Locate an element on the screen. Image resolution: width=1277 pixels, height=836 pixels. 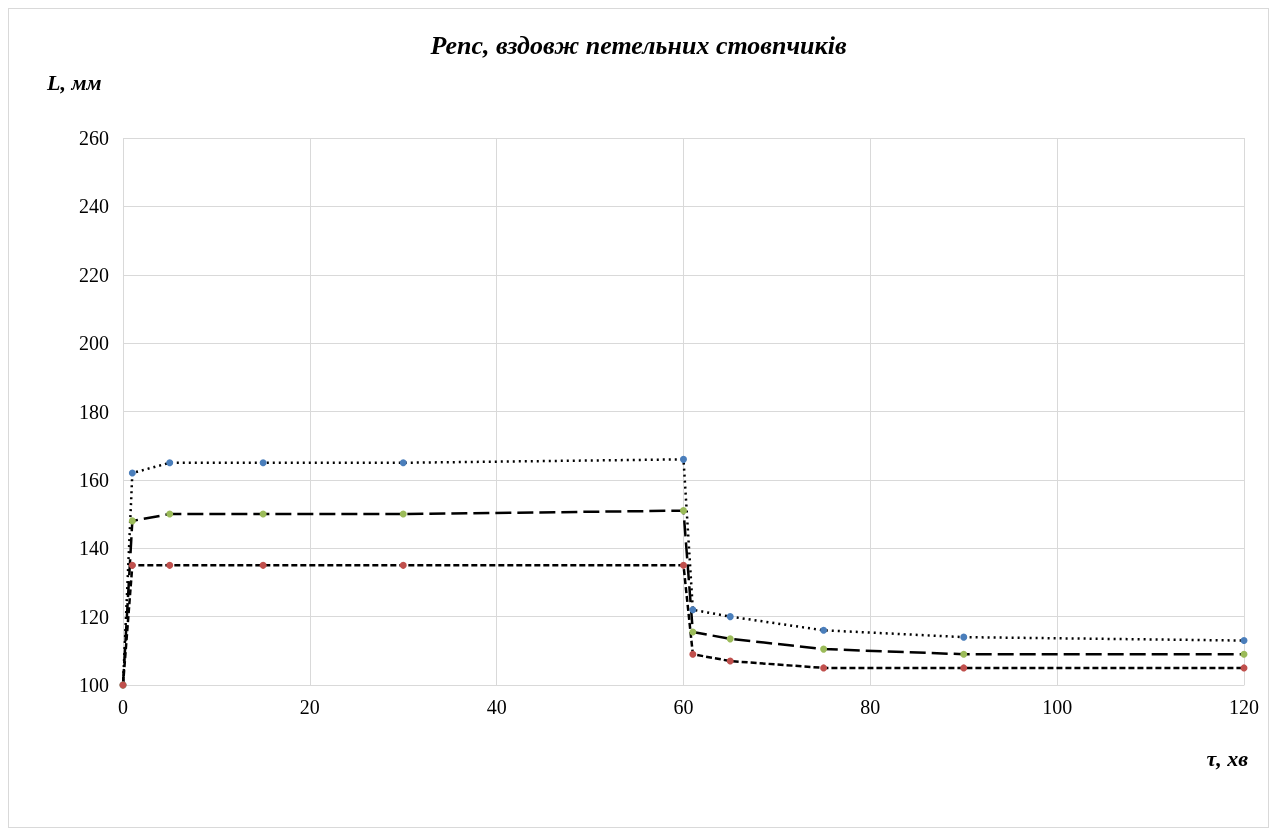
x-tick-label: 60 is located at coordinates (683, 707).